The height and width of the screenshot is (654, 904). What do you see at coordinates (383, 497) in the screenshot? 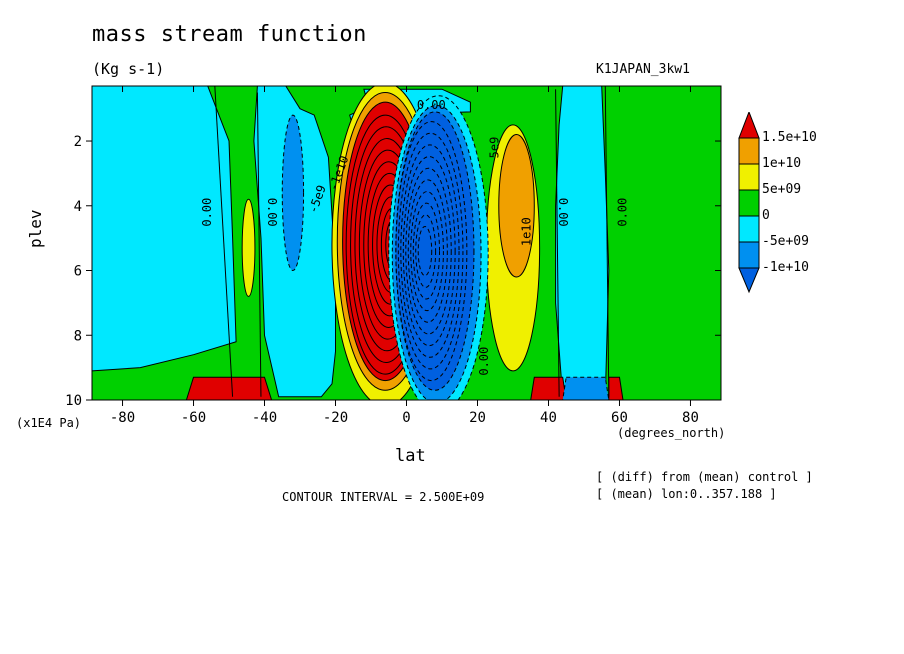
I see `contour-interval: CONTOUR INTERVAL = 2.500E+09` at bounding box center [383, 497].